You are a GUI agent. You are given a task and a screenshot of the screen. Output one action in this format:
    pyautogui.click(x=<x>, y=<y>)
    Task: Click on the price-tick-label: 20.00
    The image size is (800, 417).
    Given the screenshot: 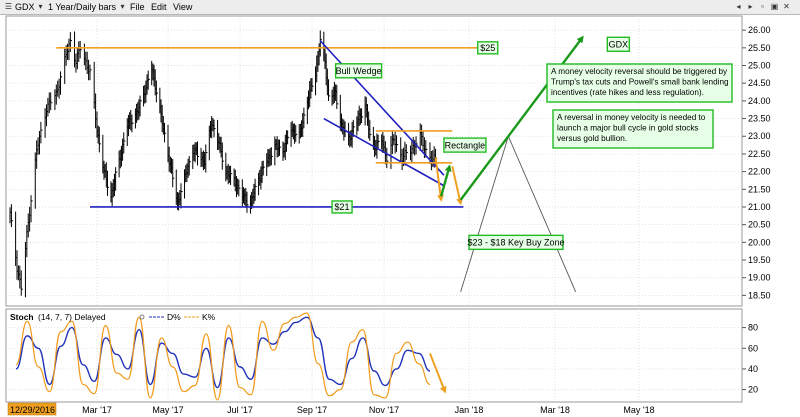 What is the action you would take?
    pyautogui.click(x=759, y=242)
    